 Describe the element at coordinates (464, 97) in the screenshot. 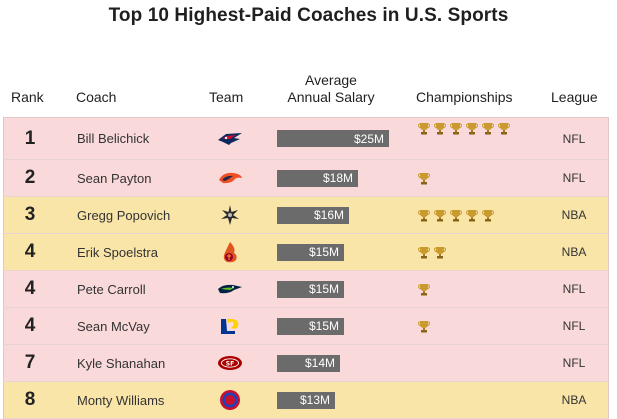

I see `header-championships: Championships` at that location.